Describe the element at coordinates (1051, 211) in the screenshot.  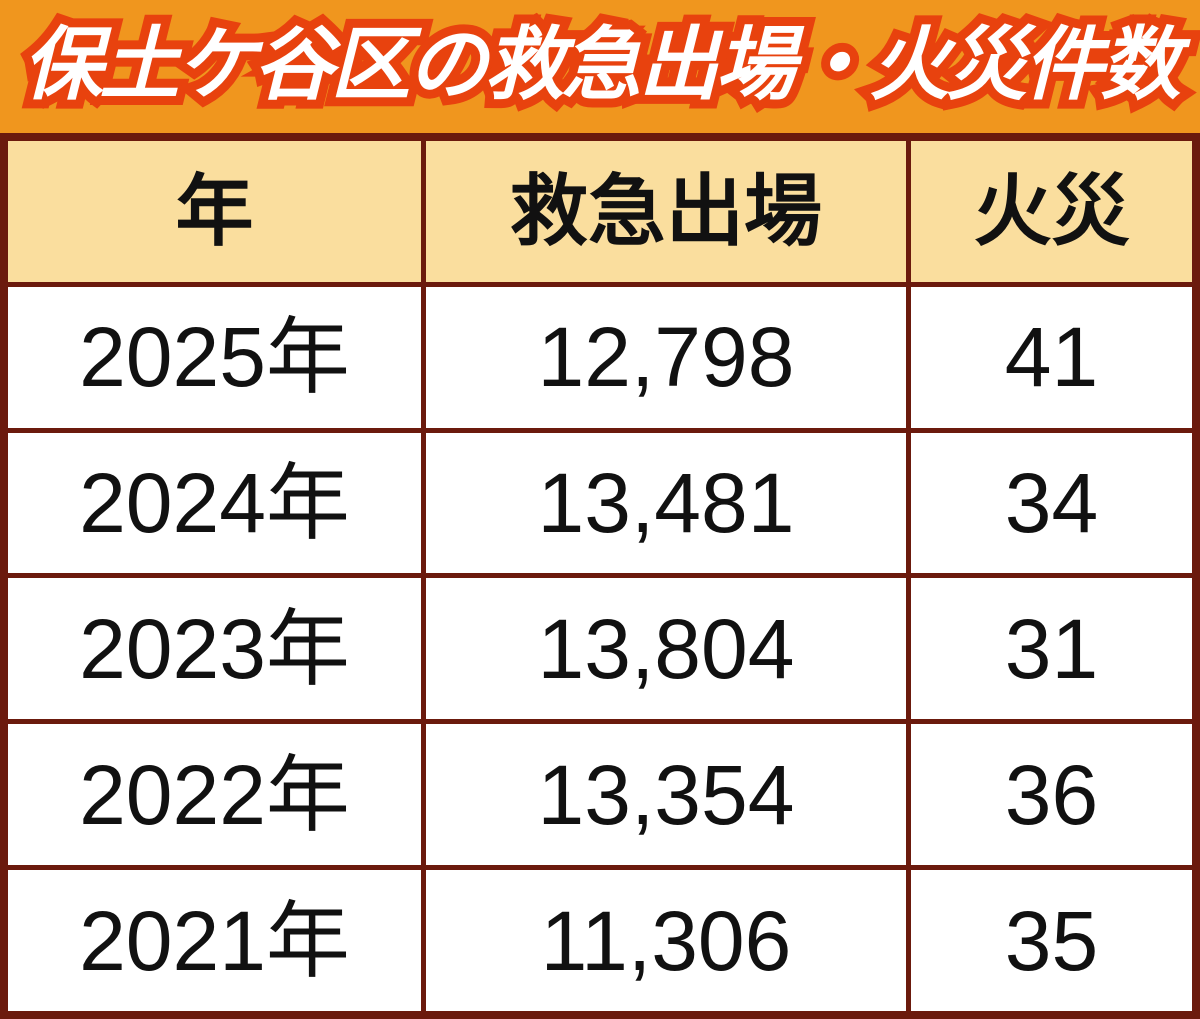
I see `column-header-fire: 火災` at that location.